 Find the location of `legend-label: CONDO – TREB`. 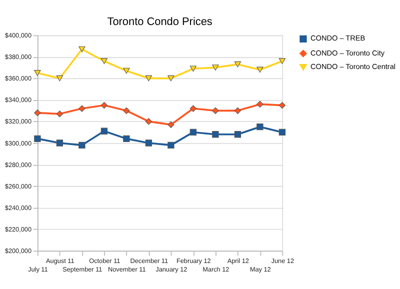

legend-label: CONDO – TREB is located at coordinates (338, 38).